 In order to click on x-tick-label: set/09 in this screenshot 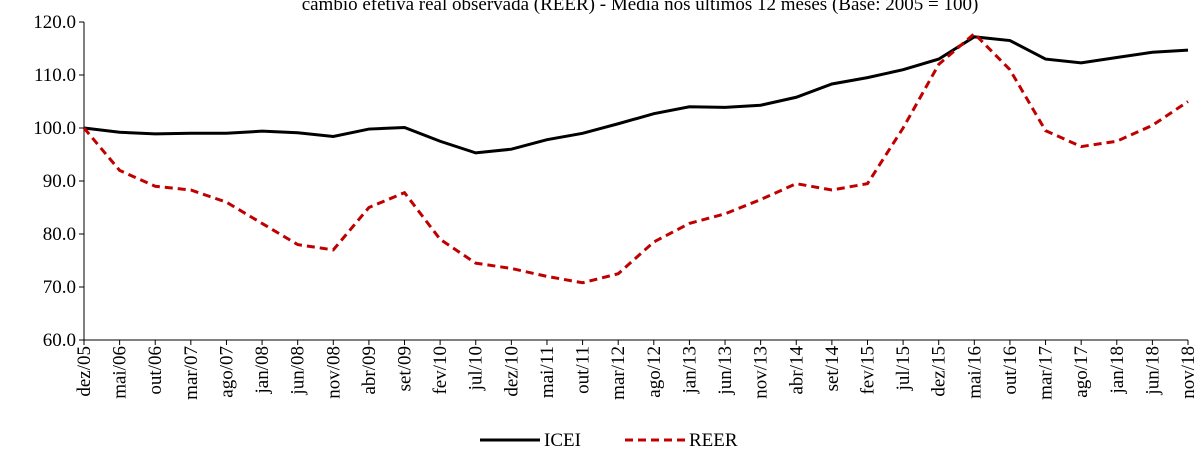, I will do `click(405, 368)`.